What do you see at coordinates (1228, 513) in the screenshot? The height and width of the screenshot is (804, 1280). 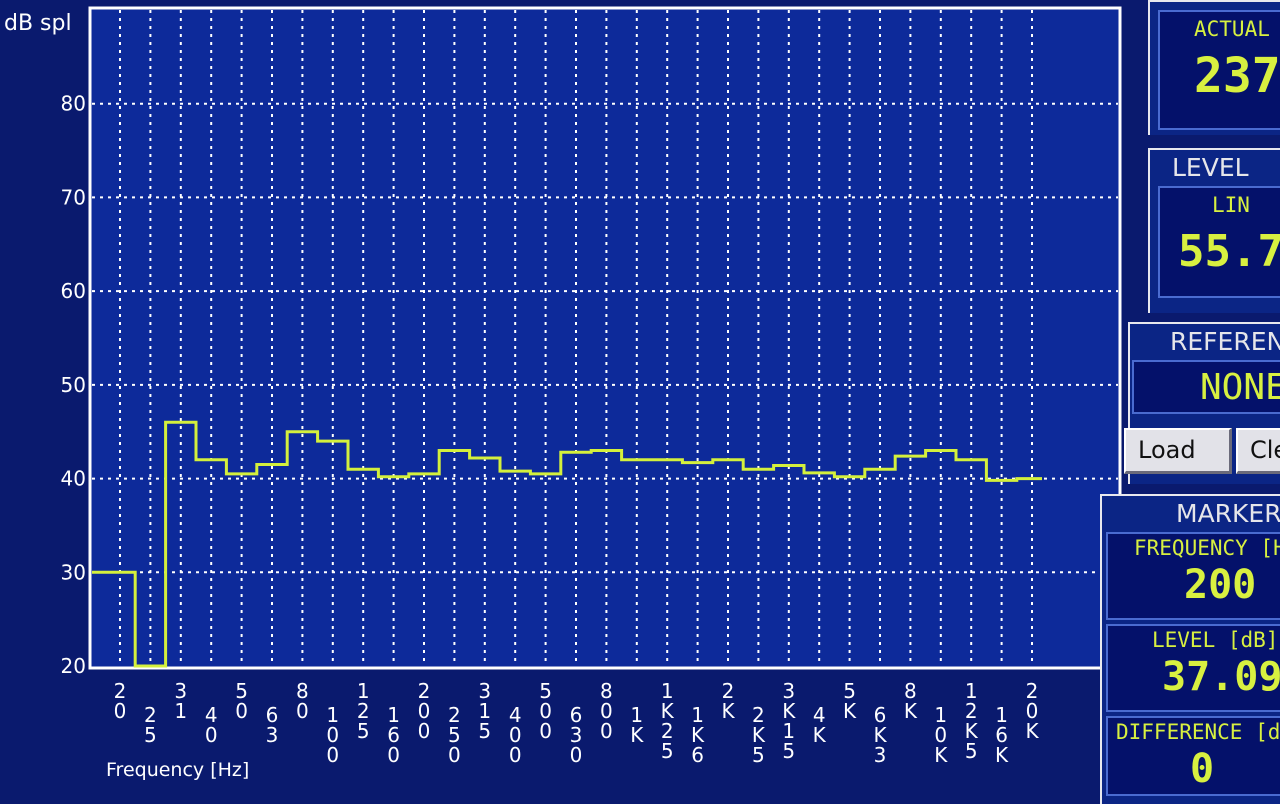 I see `marker-title: MARKER` at bounding box center [1228, 513].